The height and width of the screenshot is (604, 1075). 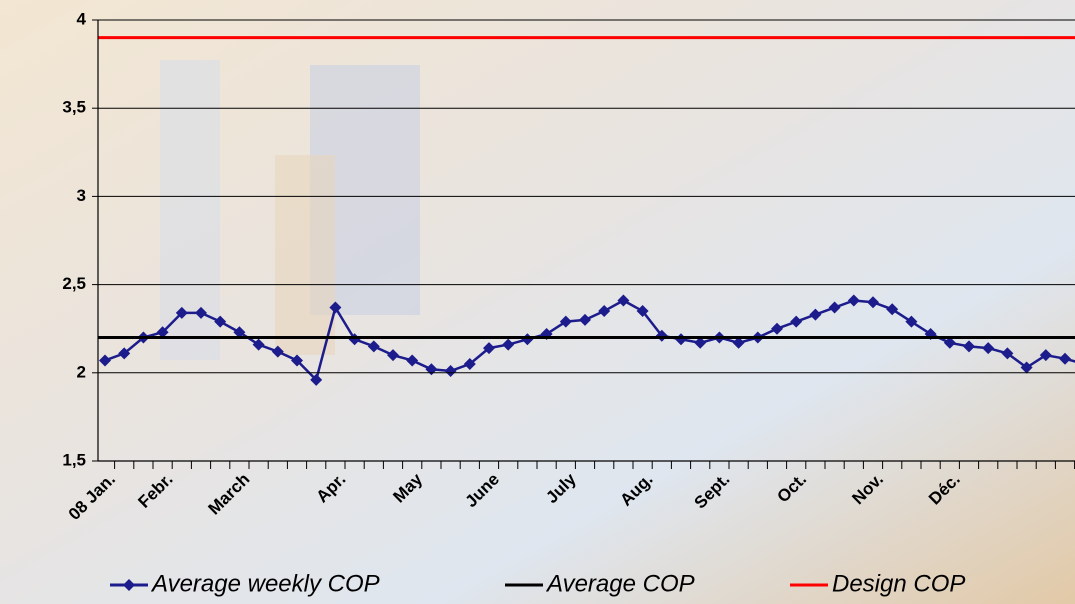 I want to click on y-tick-label: 1,5, so click(x=74, y=459).